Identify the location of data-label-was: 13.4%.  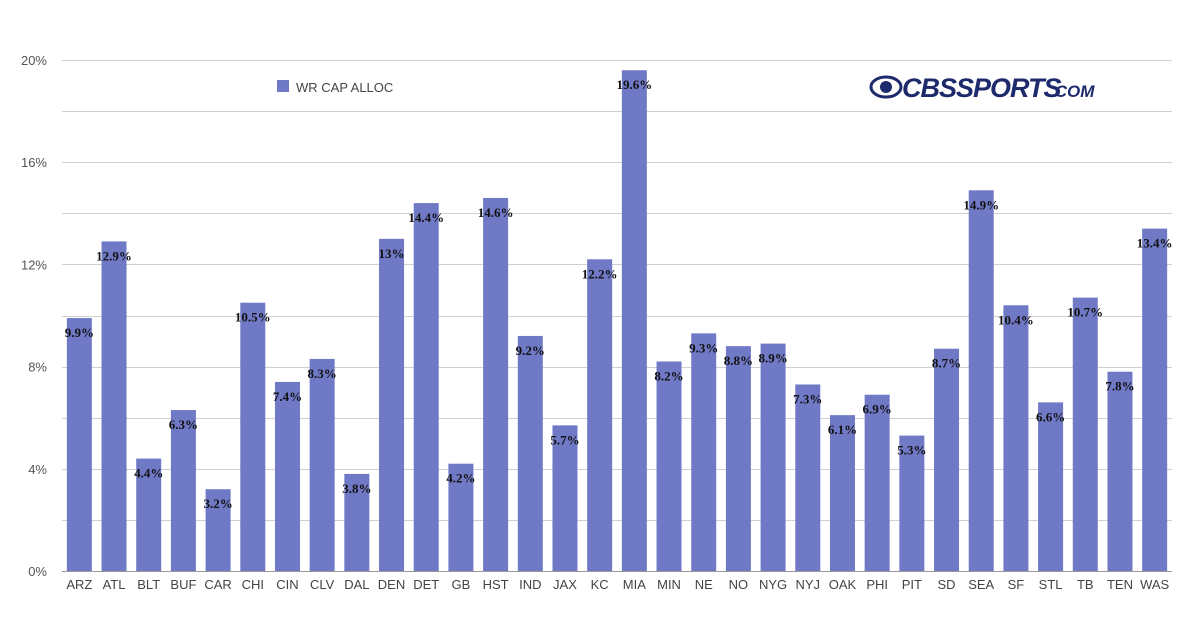
(1155, 243).